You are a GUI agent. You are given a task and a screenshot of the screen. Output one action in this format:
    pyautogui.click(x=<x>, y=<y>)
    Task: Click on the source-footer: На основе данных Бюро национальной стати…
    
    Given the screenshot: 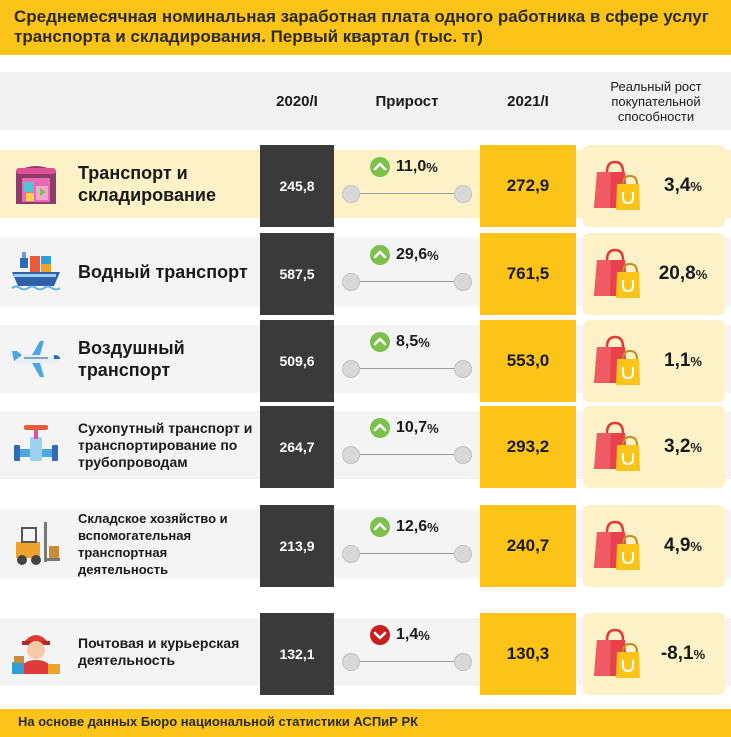 What is the action you would take?
    pyautogui.click(x=365, y=723)
    